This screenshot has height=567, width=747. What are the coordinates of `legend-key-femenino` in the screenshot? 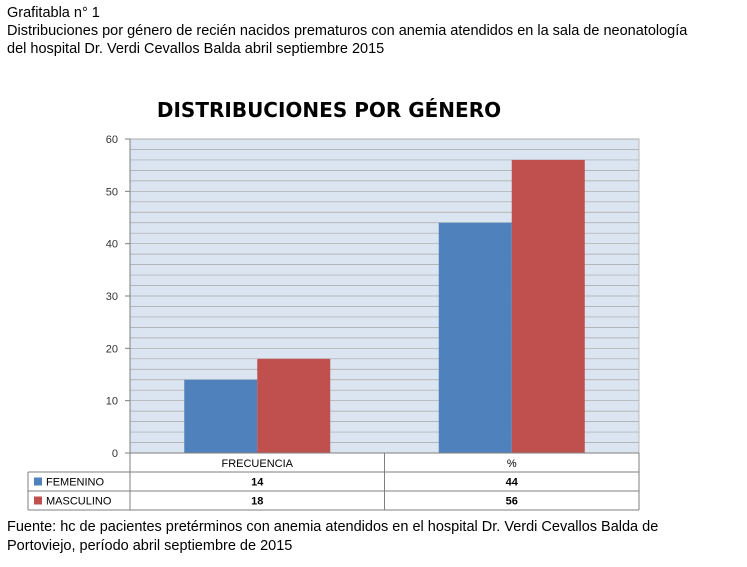 It's located at (38, 481).